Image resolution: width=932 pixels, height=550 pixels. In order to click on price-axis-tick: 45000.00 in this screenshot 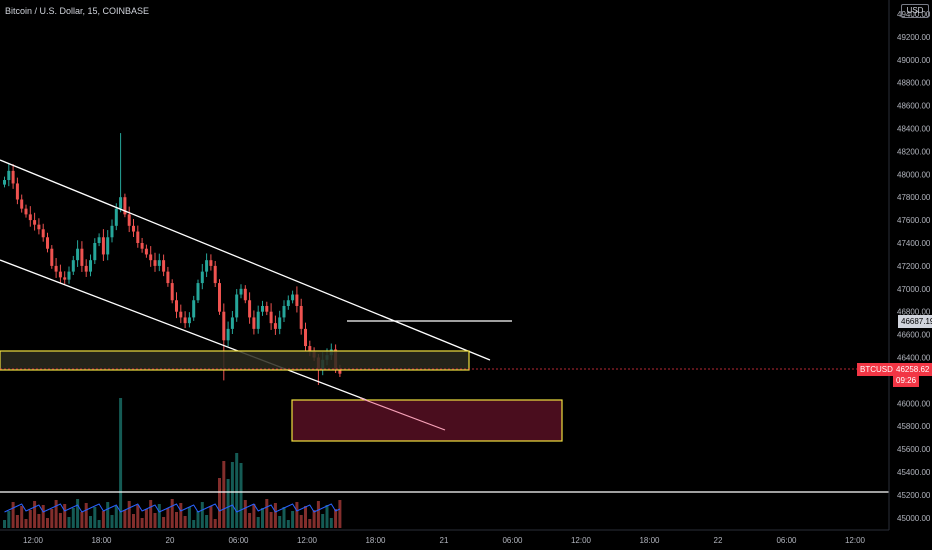, I will do `click(914, 518)`.